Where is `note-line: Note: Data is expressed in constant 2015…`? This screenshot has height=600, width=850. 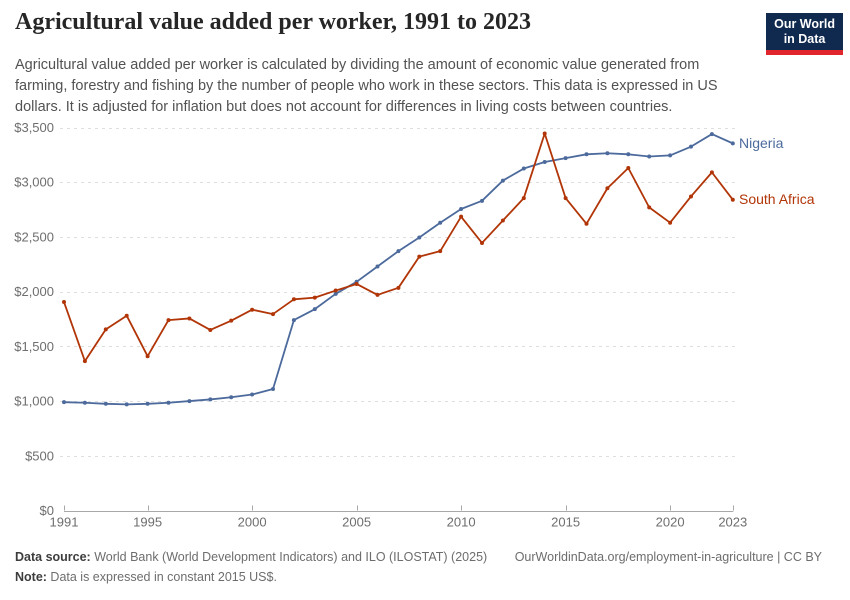
note-line: Note: Data is expressed in constant 2015… is located at coordinates (418, 577).